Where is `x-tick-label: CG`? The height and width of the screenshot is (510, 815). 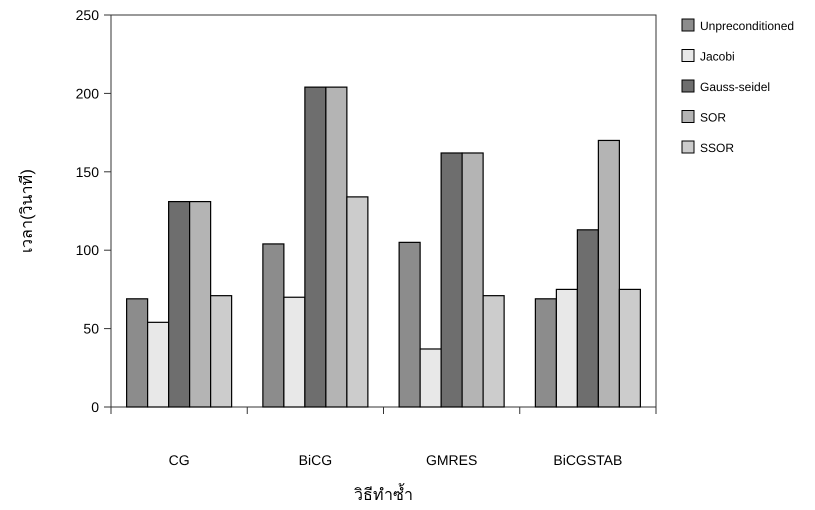 x-tick-label: CG is located at coordinates (179, 460).